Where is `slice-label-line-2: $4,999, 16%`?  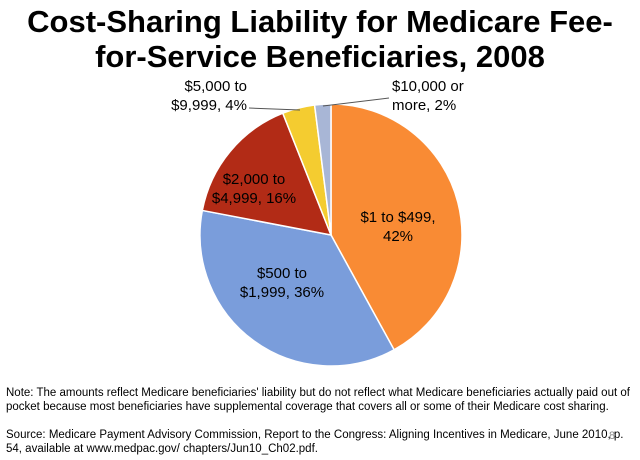
slice-label-line-2: $4,999, 16% is located at coordinates (254, 198).